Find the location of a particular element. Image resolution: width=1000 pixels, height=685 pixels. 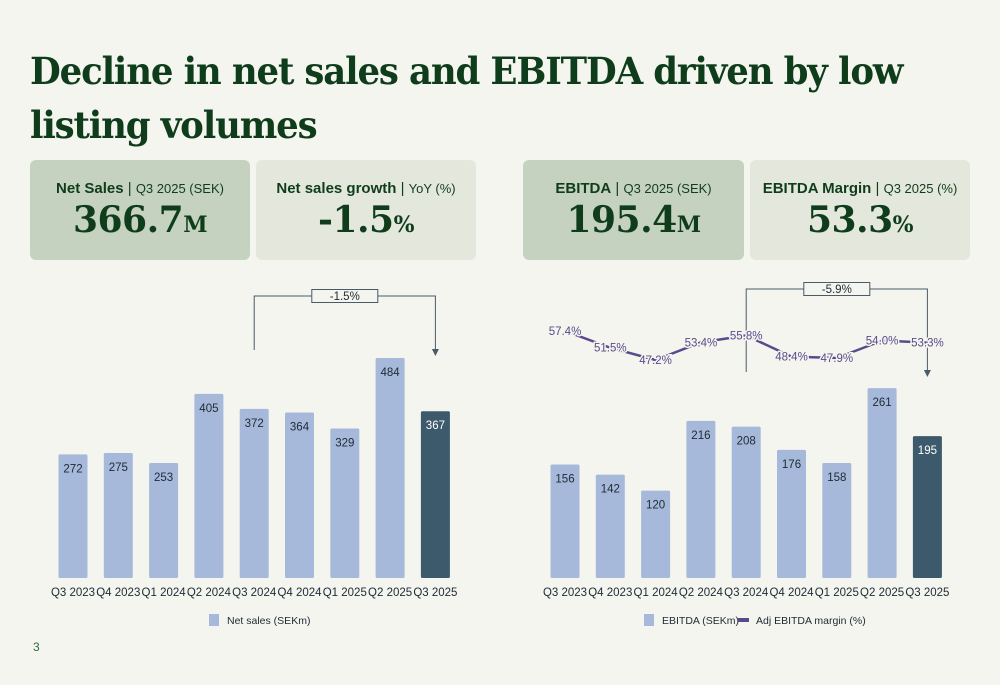

bar-value-label: 120 is located at coordinates (655, 506).